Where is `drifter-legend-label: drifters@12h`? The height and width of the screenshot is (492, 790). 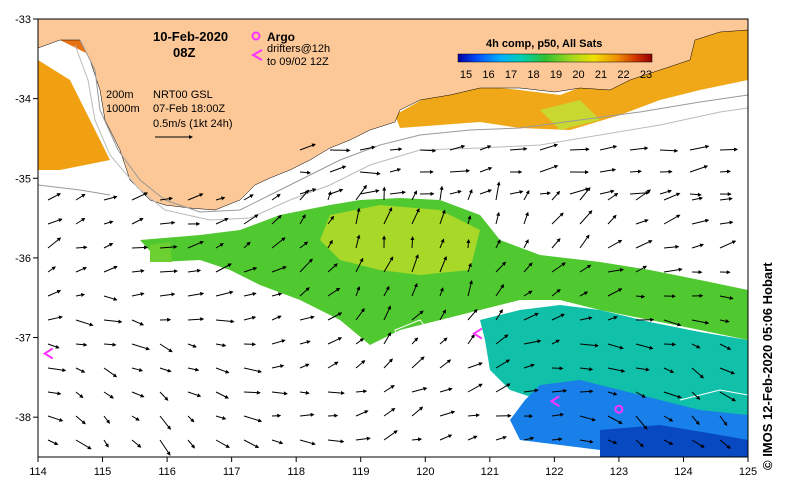 drifter-legend-label: drifters@12h is located at coordinates (298, 49).